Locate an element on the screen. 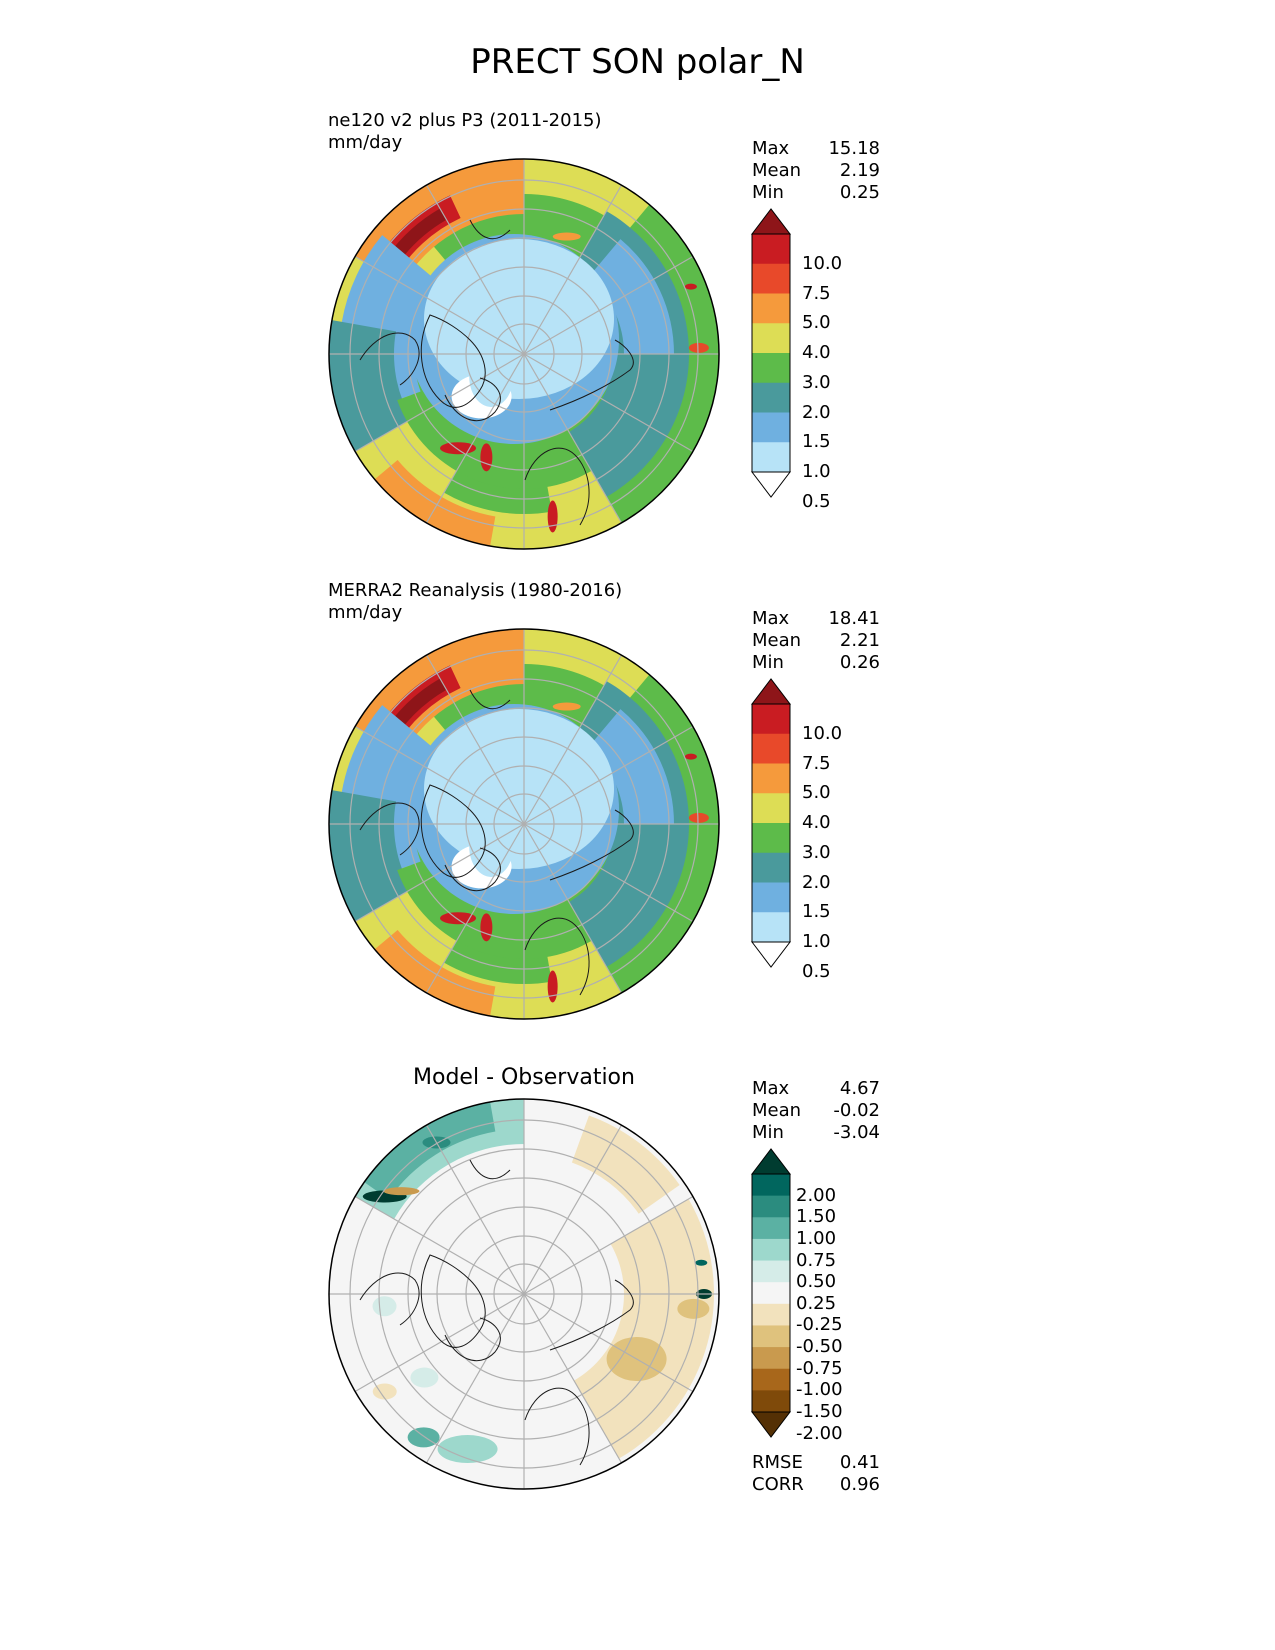  colorbar-tick-label: -0.50 is located at coordinates (819, 1347).